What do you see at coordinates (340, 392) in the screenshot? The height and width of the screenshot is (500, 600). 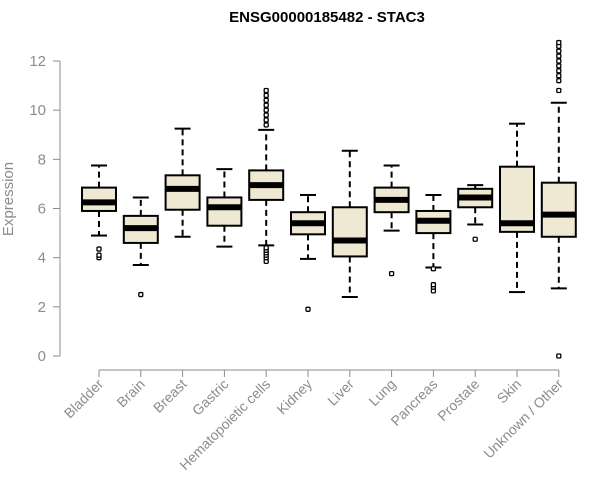 I see `x-tick-label: Liver` at bounding box center [340, 392].